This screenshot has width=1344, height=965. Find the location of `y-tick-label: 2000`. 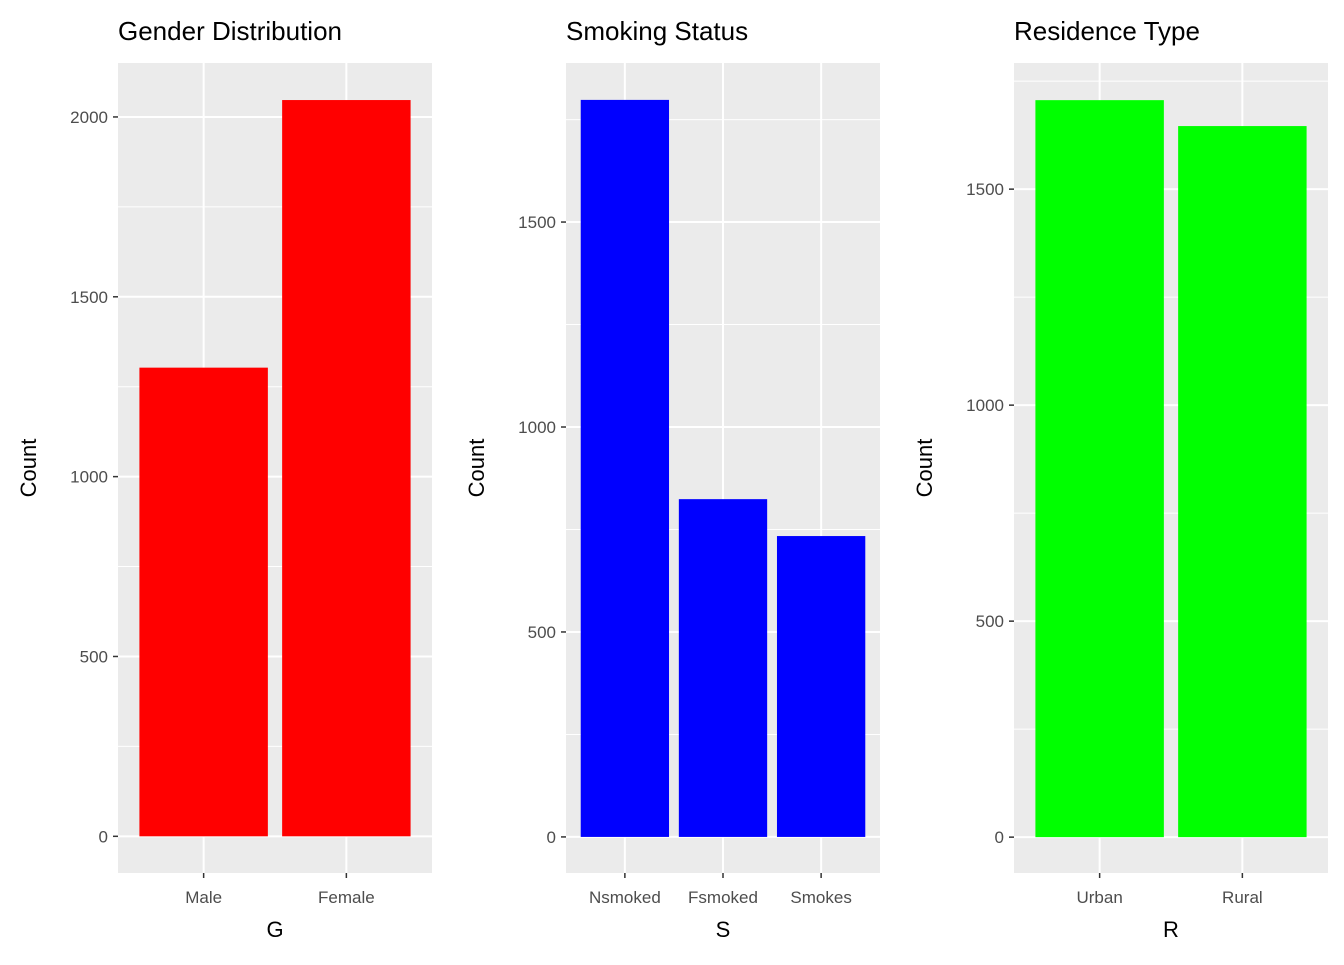

y-tick-label: 2000 is located at coordinates (89, 117).